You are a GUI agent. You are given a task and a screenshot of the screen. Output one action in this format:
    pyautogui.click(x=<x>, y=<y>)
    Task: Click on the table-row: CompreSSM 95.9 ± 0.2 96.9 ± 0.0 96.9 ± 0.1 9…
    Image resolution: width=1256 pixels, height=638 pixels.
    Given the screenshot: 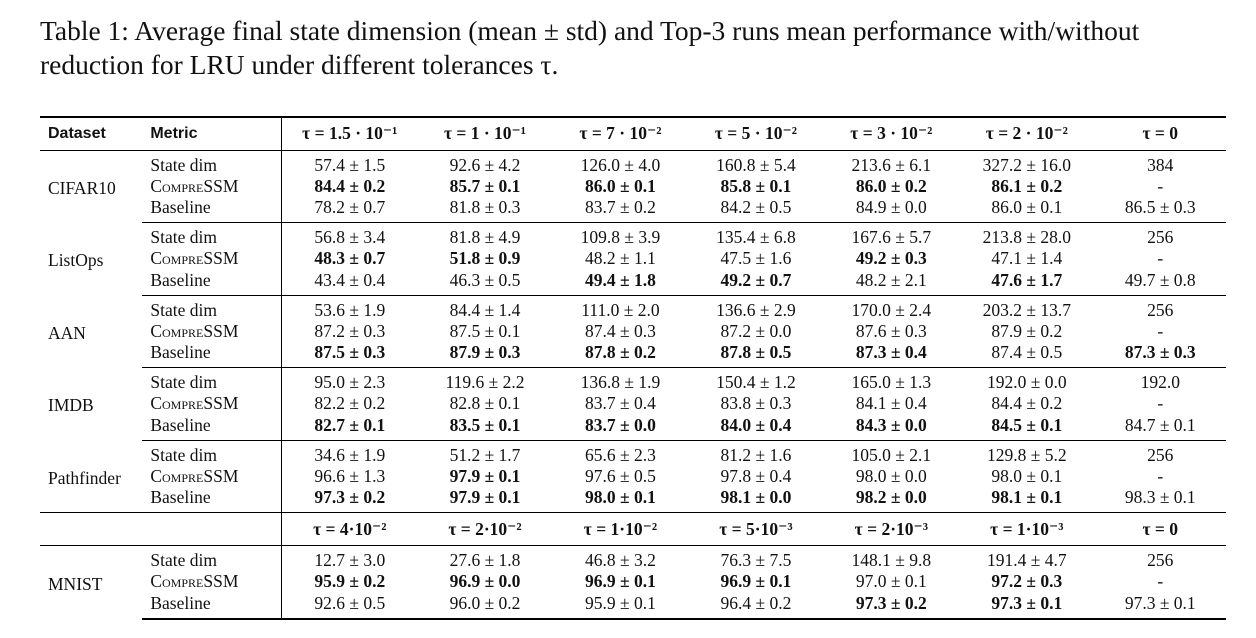 What is the action you would take?
    pyautogui.click(x=633, y=582)
    